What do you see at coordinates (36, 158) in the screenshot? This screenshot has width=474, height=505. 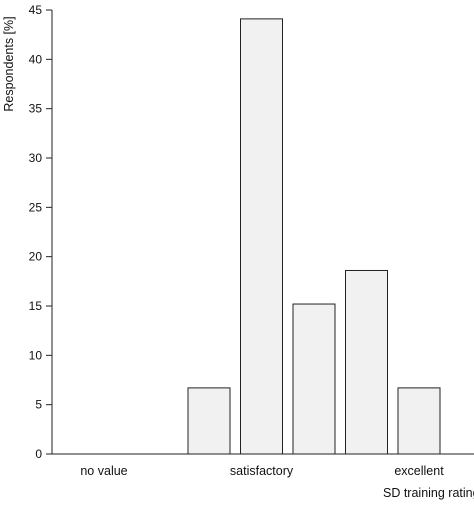 I see `y-tick-label: 30` at bounding box center [36, 158].